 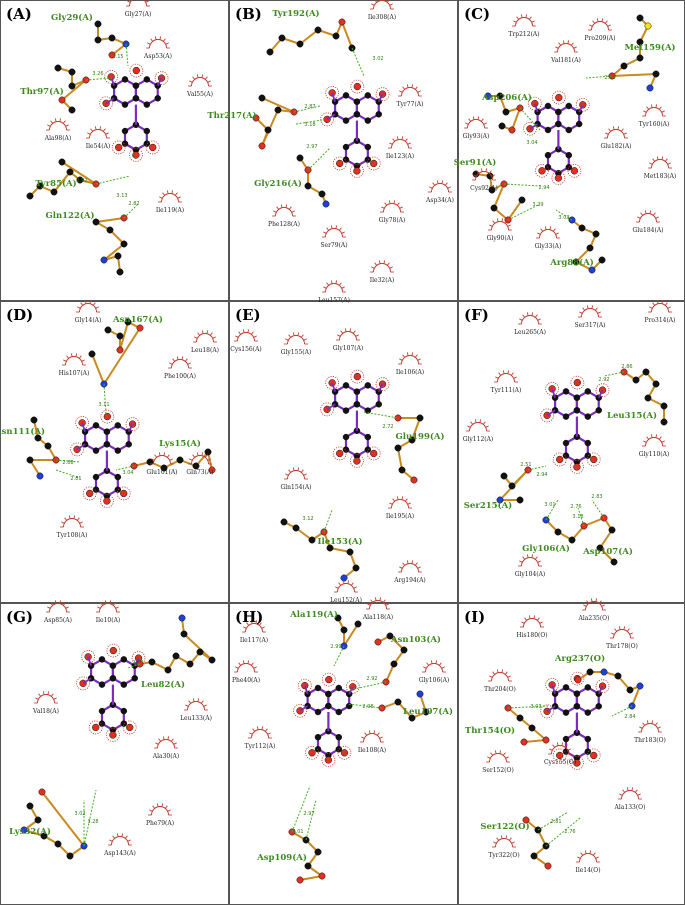 I want to click on panel-a: (A), so click(x=114, y=150).